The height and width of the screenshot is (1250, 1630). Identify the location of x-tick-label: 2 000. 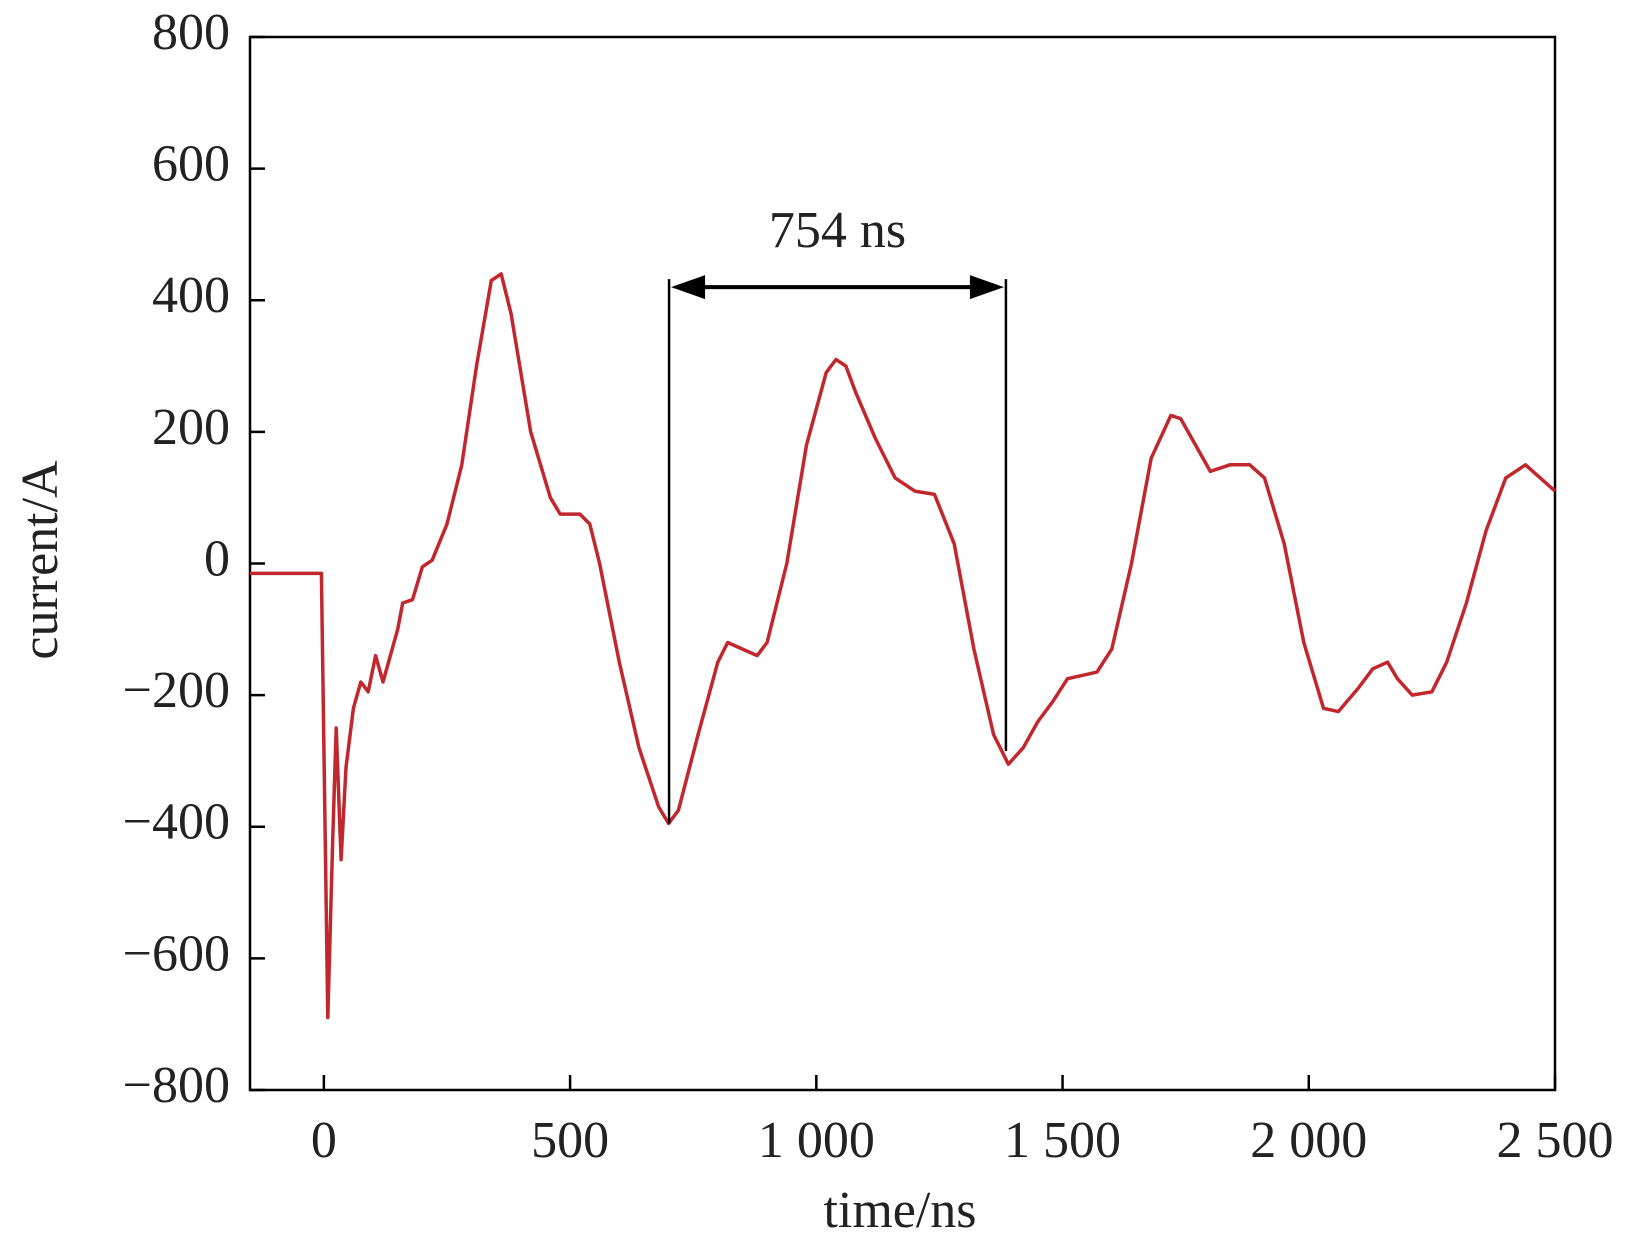
(1308, 1140).